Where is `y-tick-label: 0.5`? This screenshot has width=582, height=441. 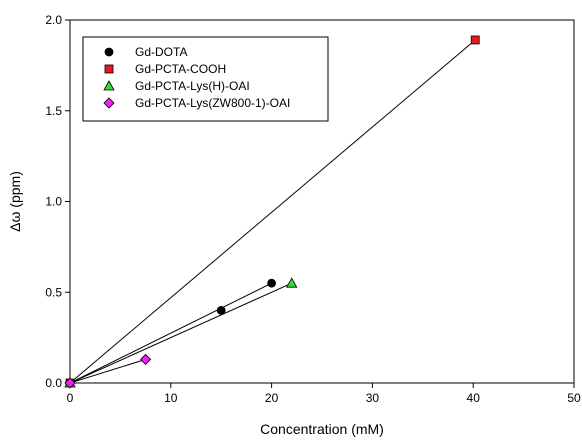 y-tick-label: 0.5 is located at coordinates (53, 292).